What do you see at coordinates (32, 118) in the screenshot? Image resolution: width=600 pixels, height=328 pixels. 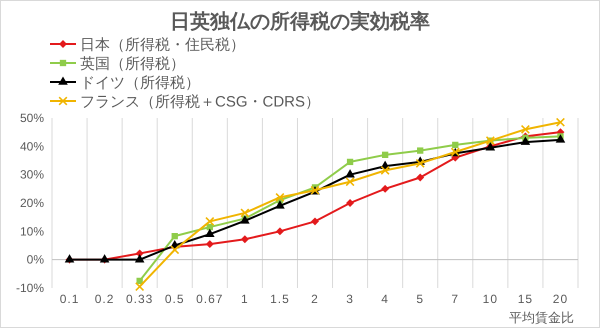 I see `y-tick-label: 50%` at bounding box center [32, 118].